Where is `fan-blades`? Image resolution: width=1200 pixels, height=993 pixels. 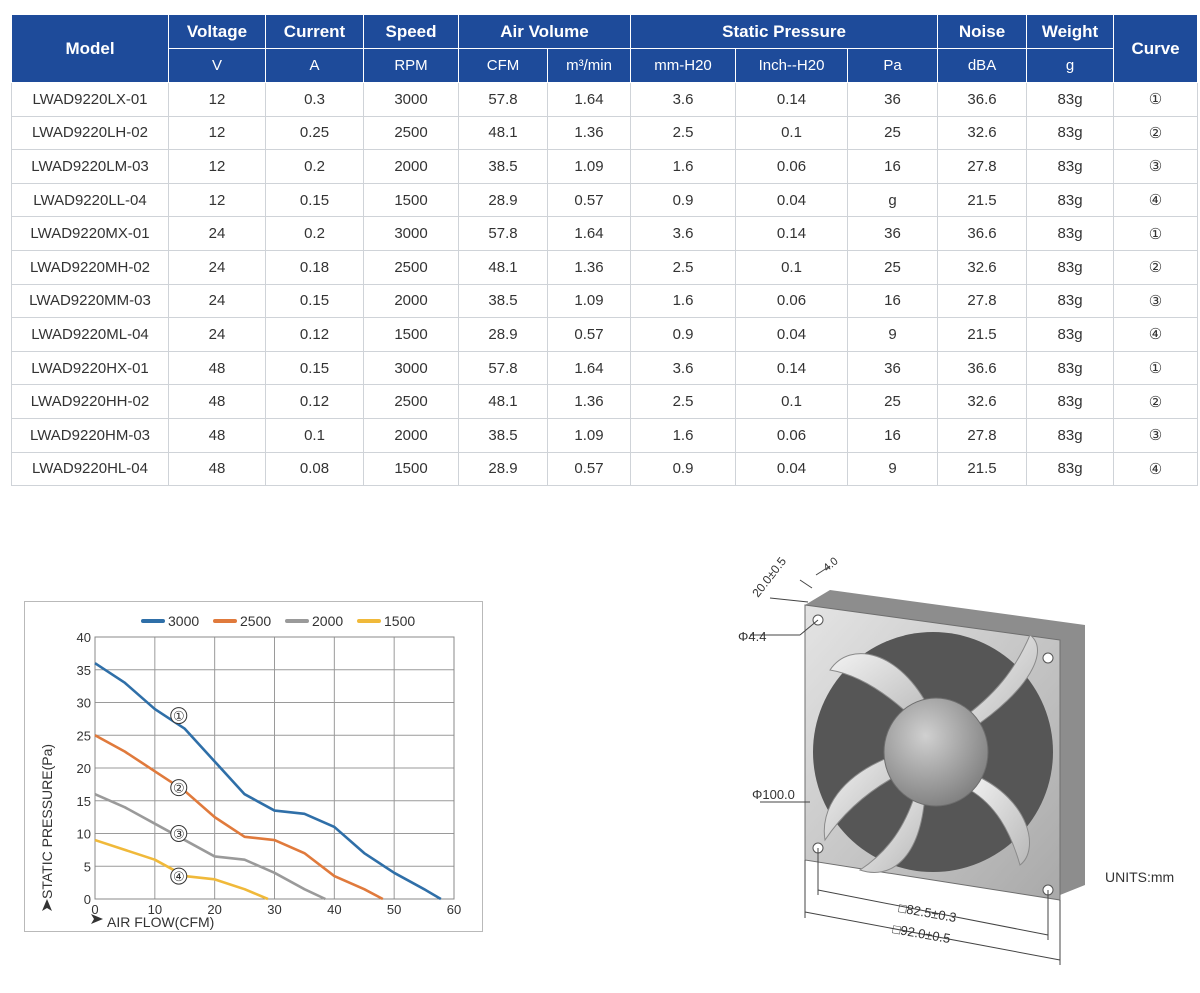
fan-blades is located at coordinates (930, 753).